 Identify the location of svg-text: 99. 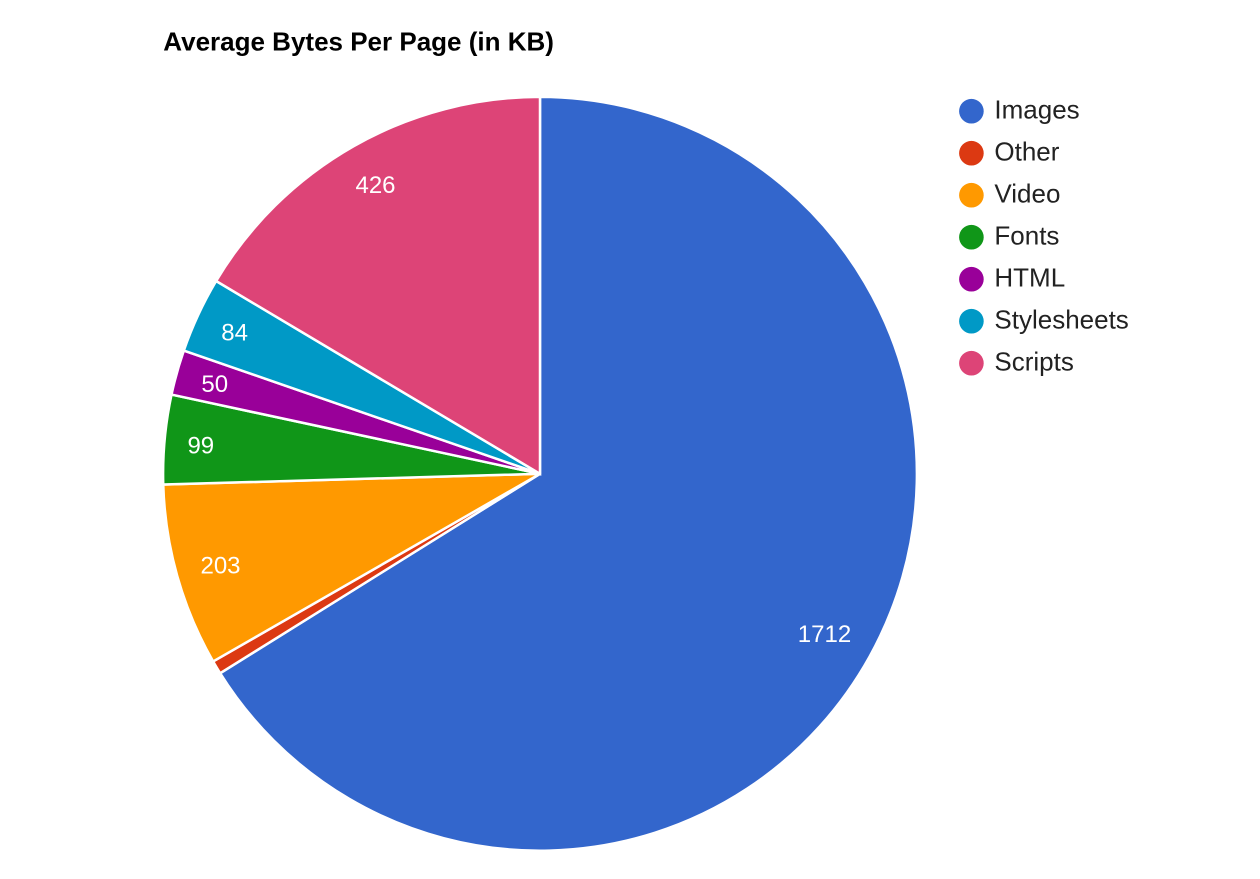
(200, 445).